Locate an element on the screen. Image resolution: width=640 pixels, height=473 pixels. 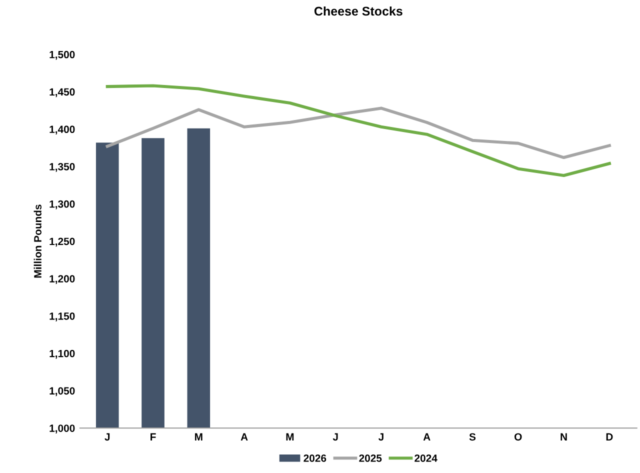
y-tick-label: 1,400 is located at coordinates (62, 130).